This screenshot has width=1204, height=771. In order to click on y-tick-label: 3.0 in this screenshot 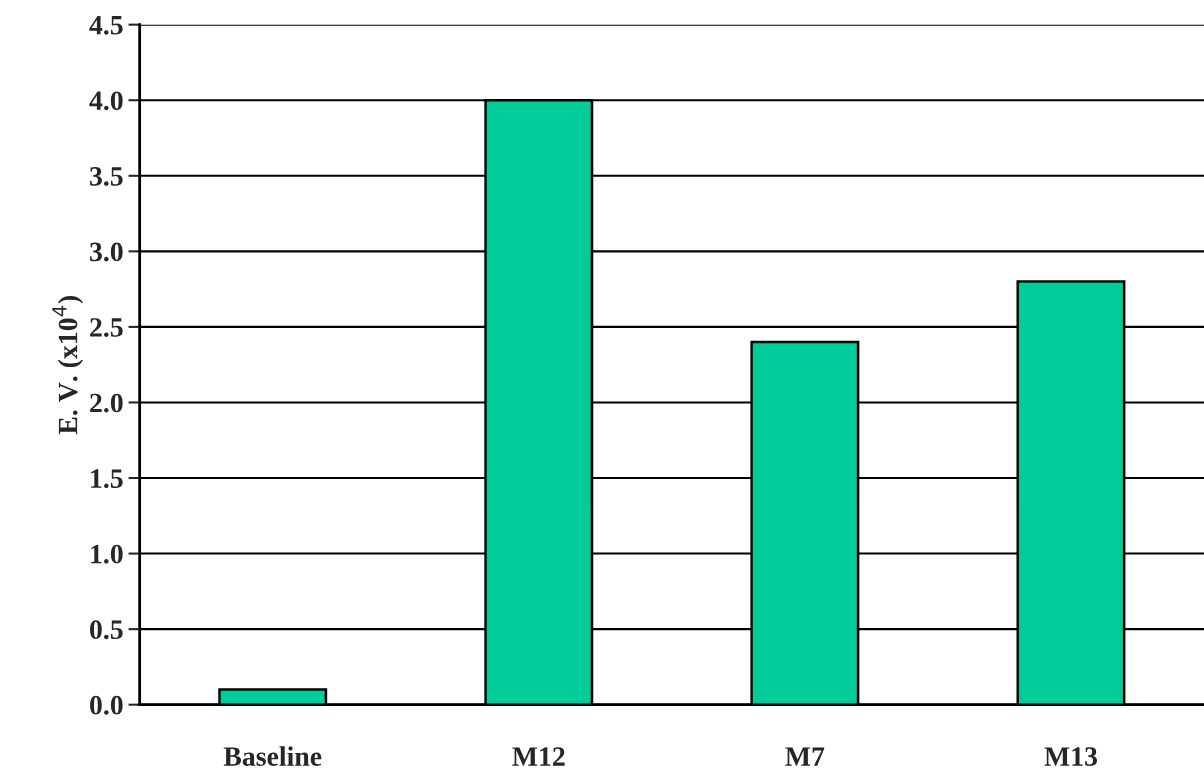, I will do `click(106, 252)`.